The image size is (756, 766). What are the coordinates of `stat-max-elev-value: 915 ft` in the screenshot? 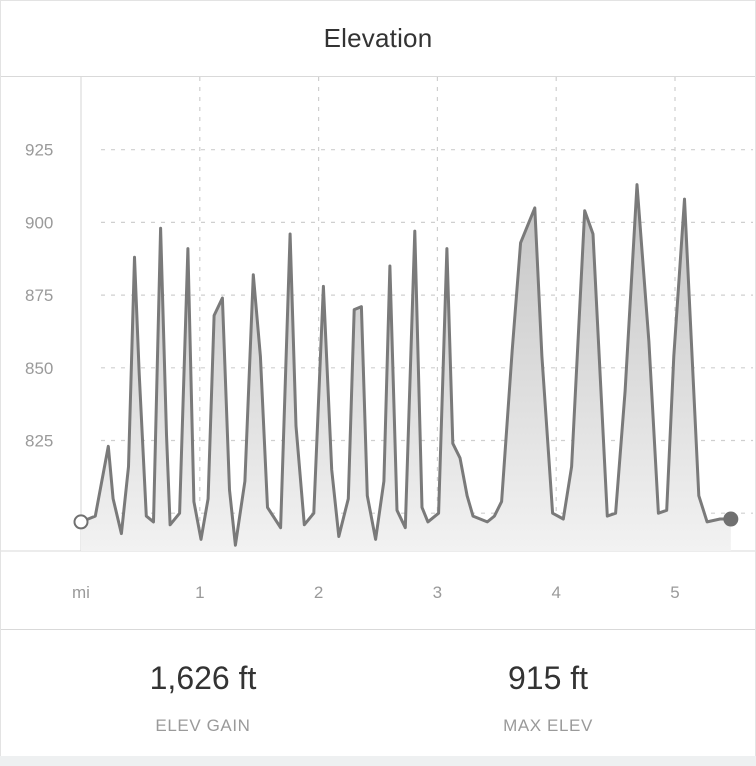 It's located at (548, 678).